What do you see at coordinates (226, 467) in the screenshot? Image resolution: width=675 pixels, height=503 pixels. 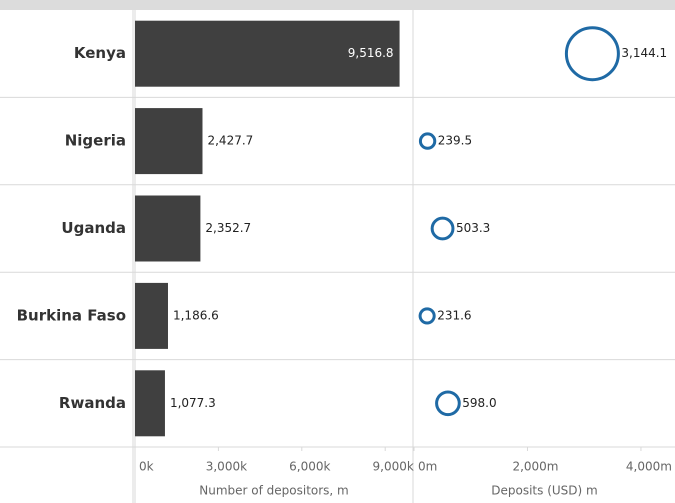 I see `x-tick-label: 3,000k` at bounding box center [226, 467].